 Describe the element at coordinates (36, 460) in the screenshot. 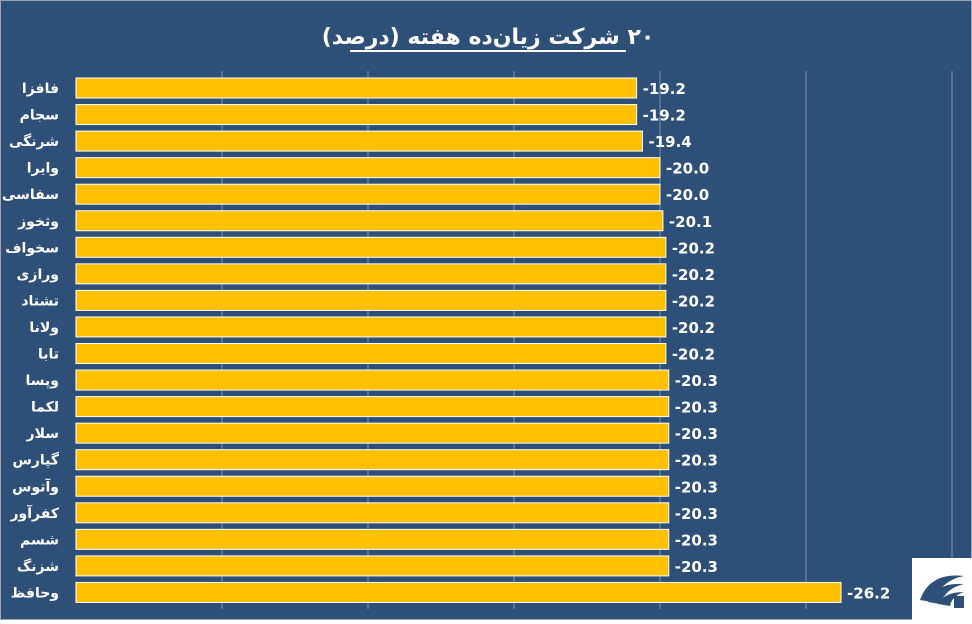

I see `category-label: گپارس` at that location.